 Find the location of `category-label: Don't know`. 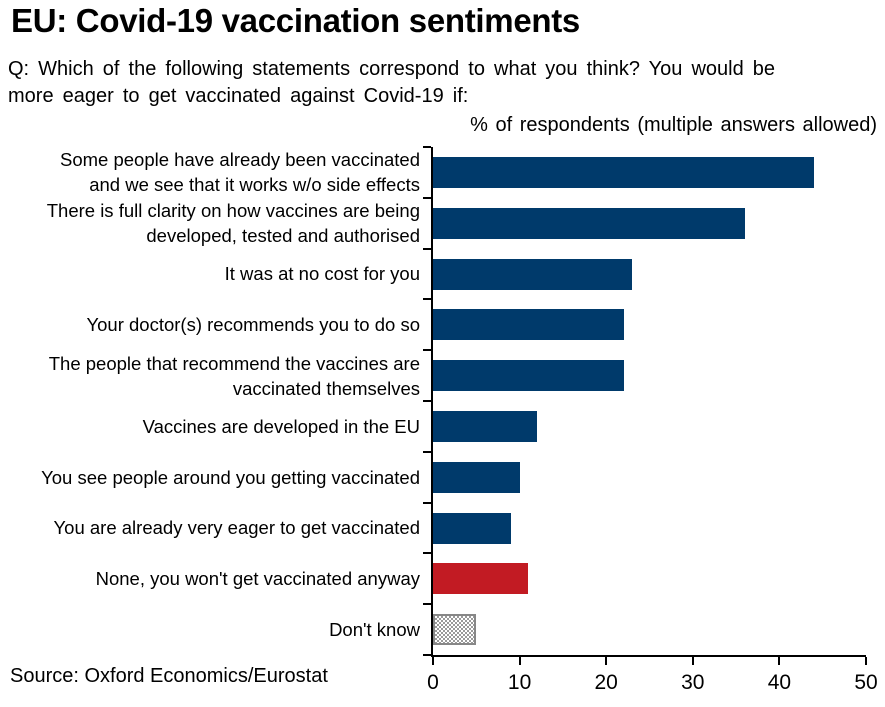

category-label: Don't know is located at coordinates (374, 630).